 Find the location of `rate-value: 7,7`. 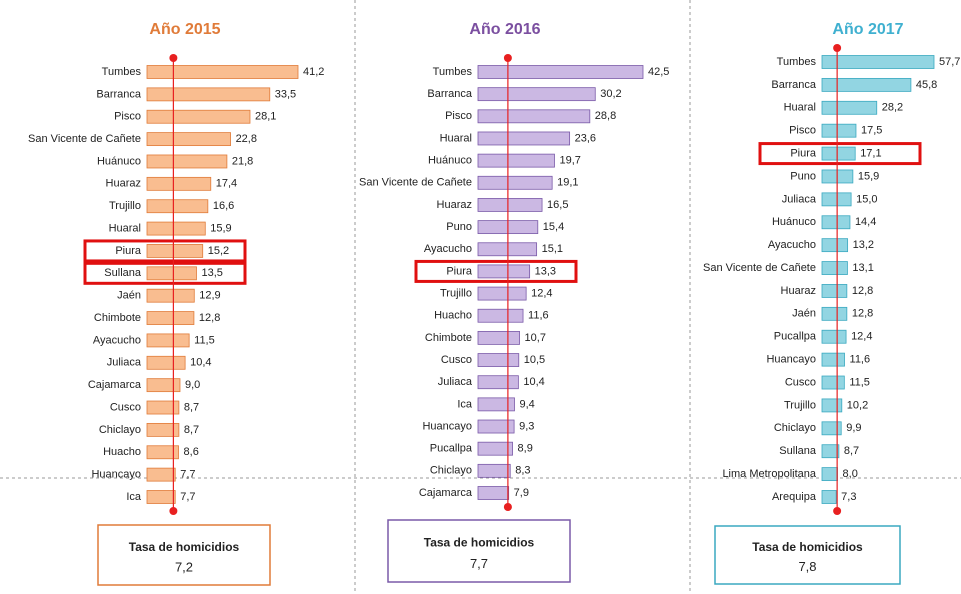

rate-value: 7,7 is located at coordinates (479, 563).